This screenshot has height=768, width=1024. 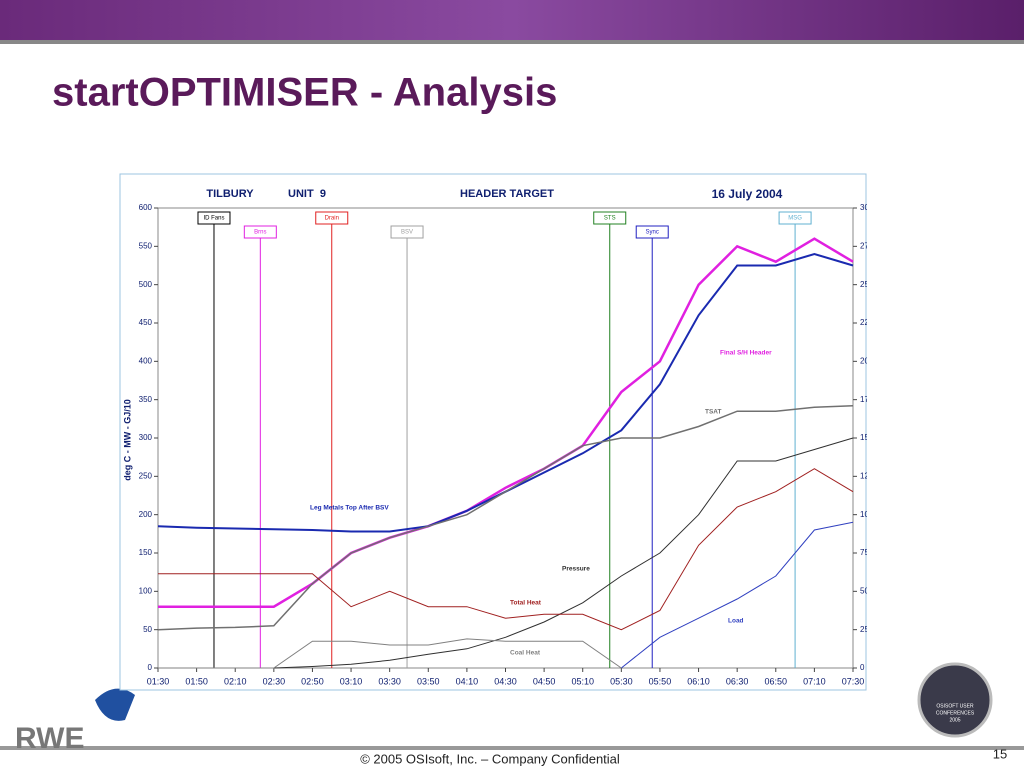 I want to click on x-tick-label: 07:30, so click(x=853, y=681).